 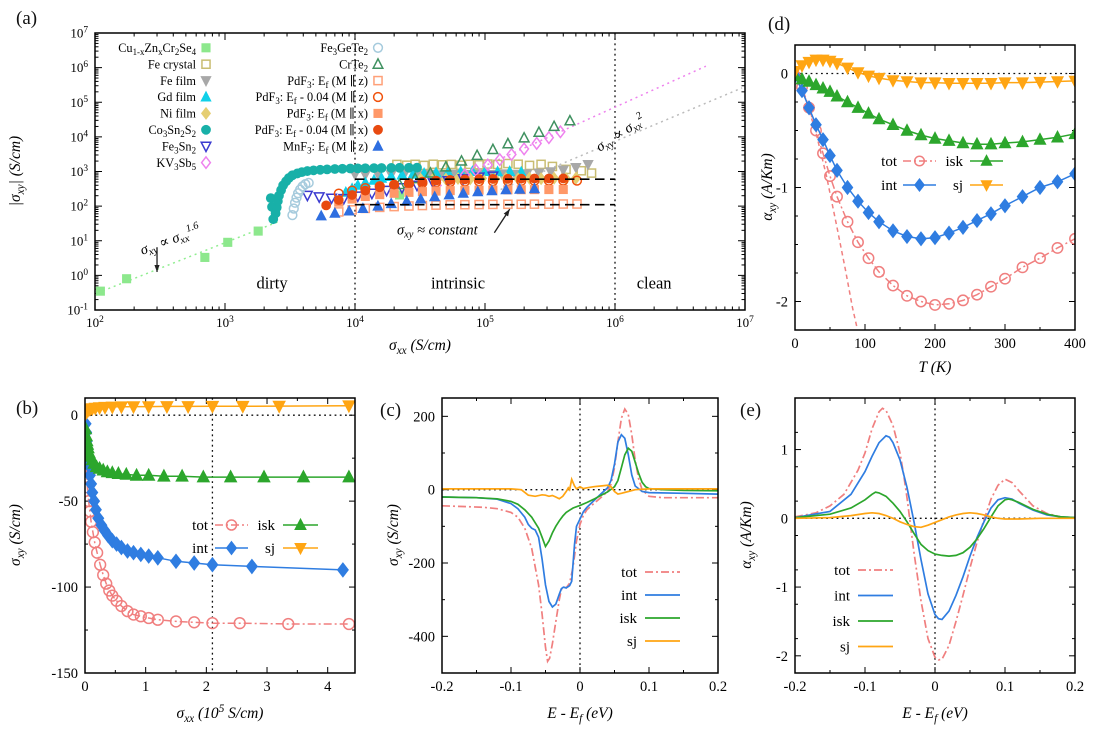 What do you see at coordinates (187, 257) in the screenshot?
I see `slope-1.6-line` at bounding box center [187, 257].